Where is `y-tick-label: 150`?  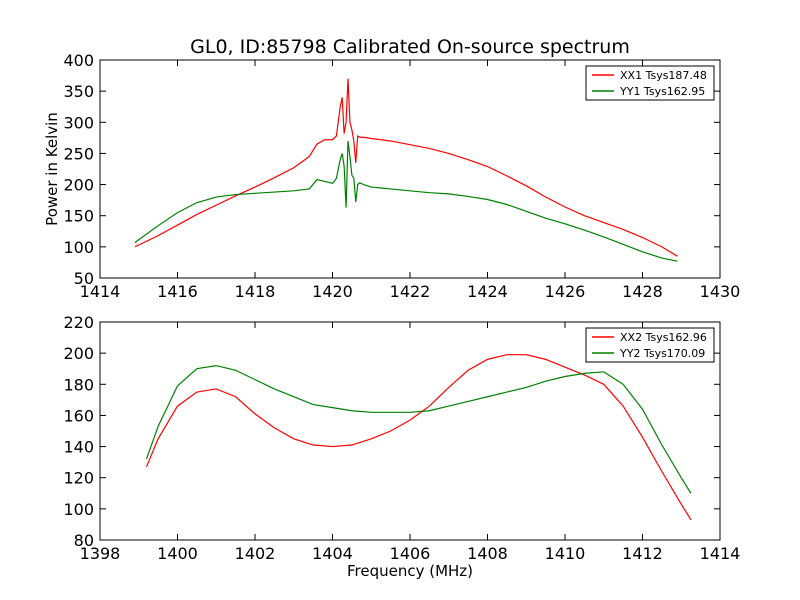
y-tick-label: 150 is located at coordinates (78, 216).